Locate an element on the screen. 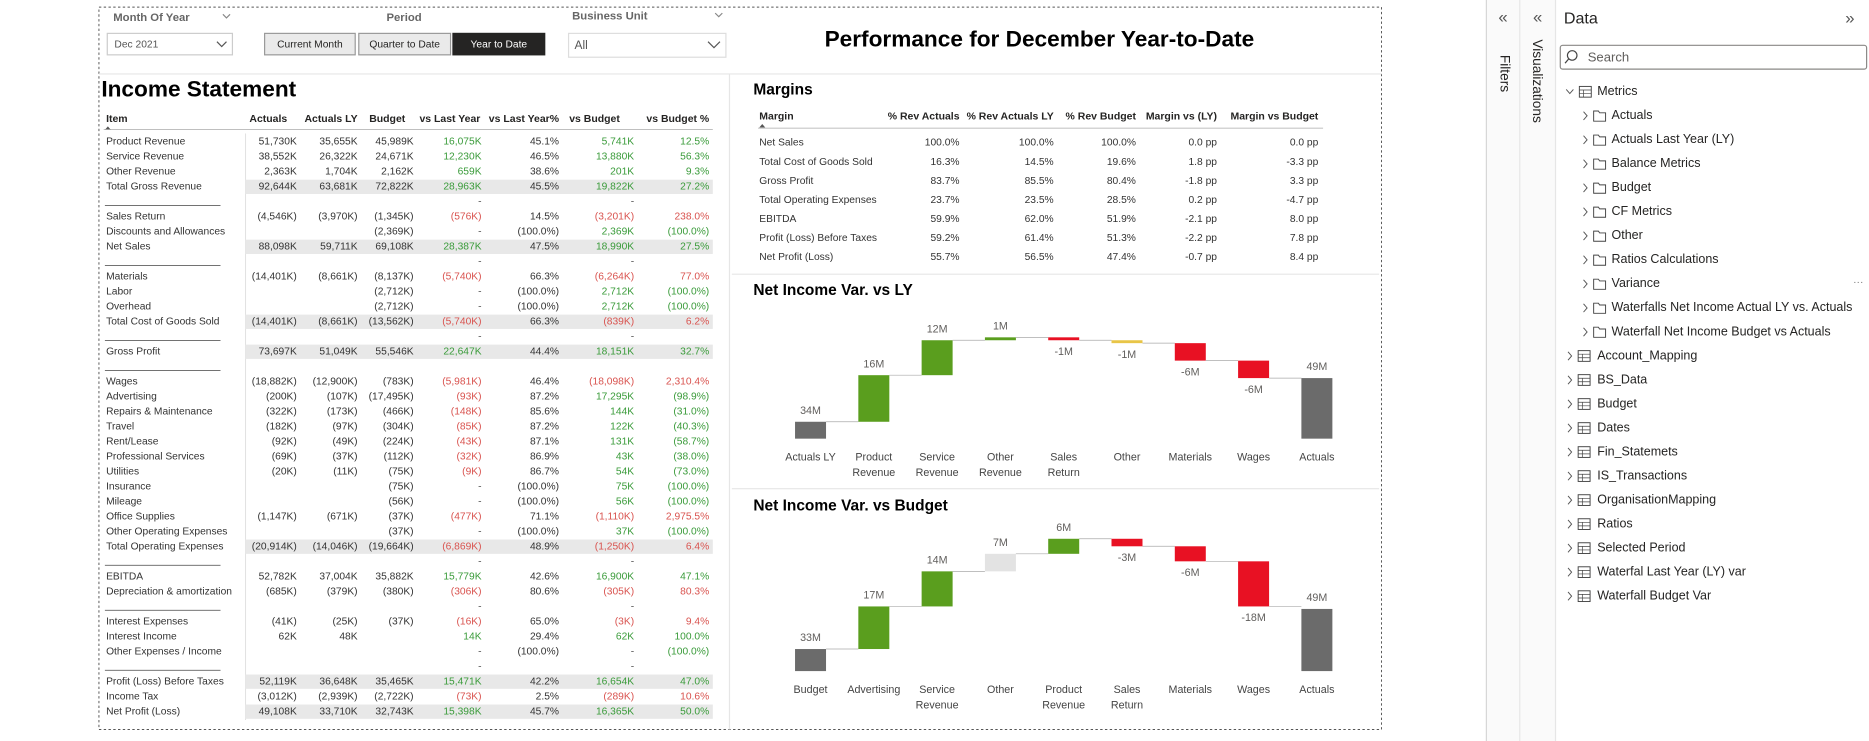 This screenshot has width=1869, height=741. tree-item: BS_Data is located at coordinates (1622, 379).